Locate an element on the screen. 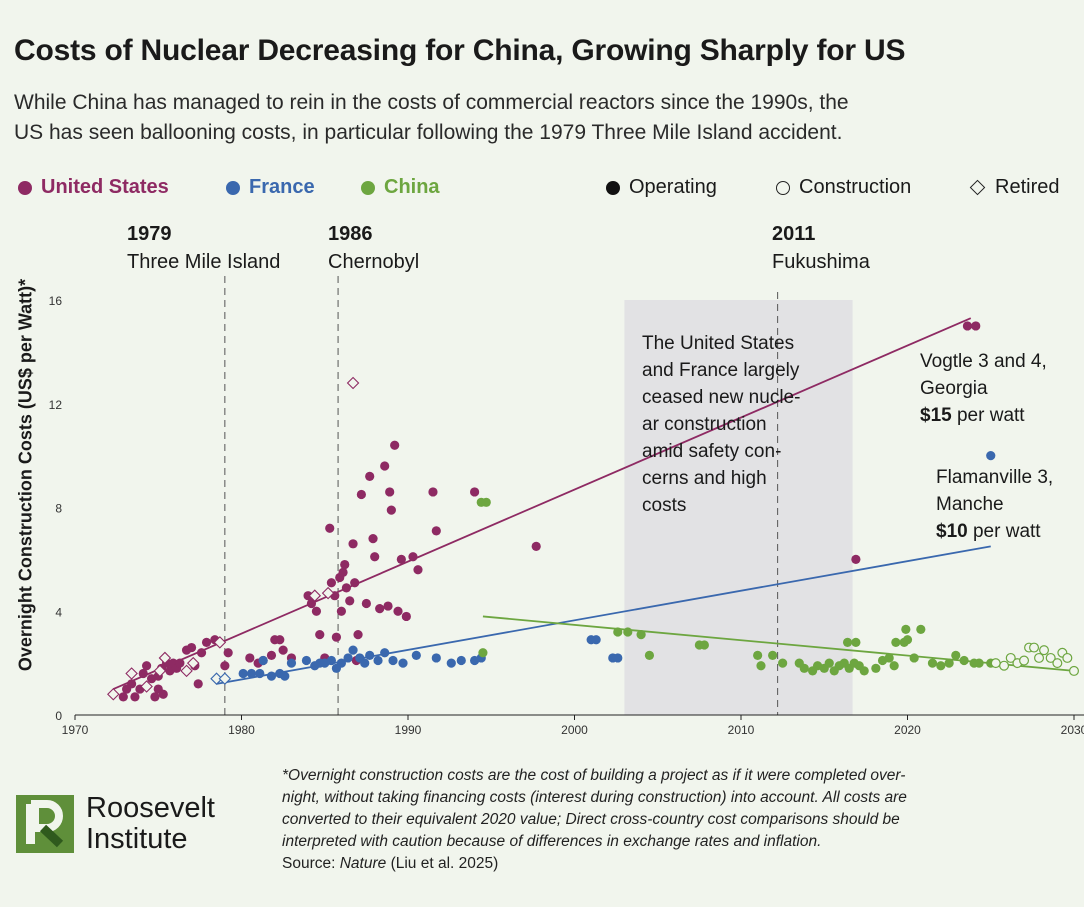 The height and width of the screenshot is (907, 1084). open-circle-icon is located at coordinates (783, 187).